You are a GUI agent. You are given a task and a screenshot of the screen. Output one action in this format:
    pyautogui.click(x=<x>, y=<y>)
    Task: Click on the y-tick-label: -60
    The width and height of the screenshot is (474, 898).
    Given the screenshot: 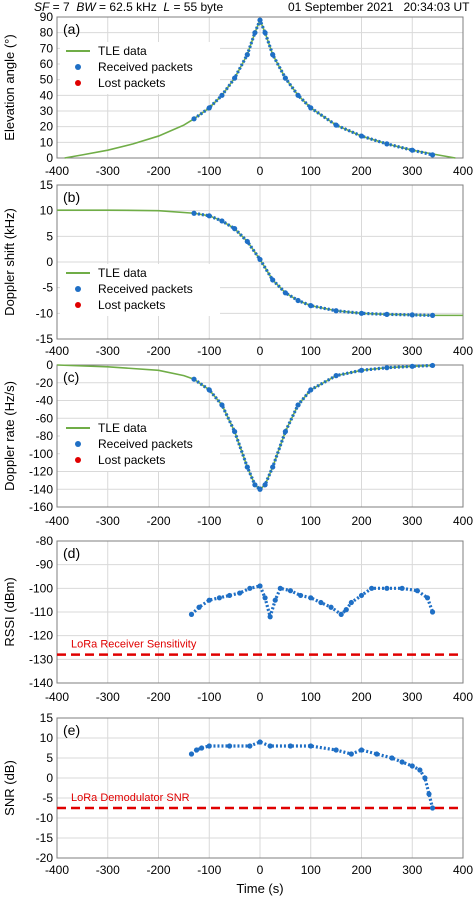 What is the action you would take?
    pyautogui.click(x=45, y=418)
    